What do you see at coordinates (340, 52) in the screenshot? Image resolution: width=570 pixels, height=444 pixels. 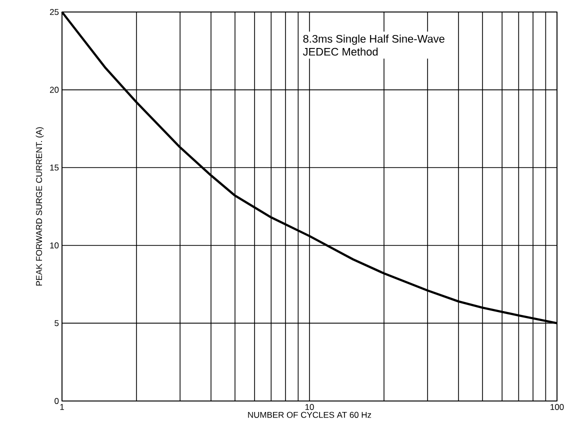 I see `annotation: JEDEC Method` at bounding box center [340, 52].